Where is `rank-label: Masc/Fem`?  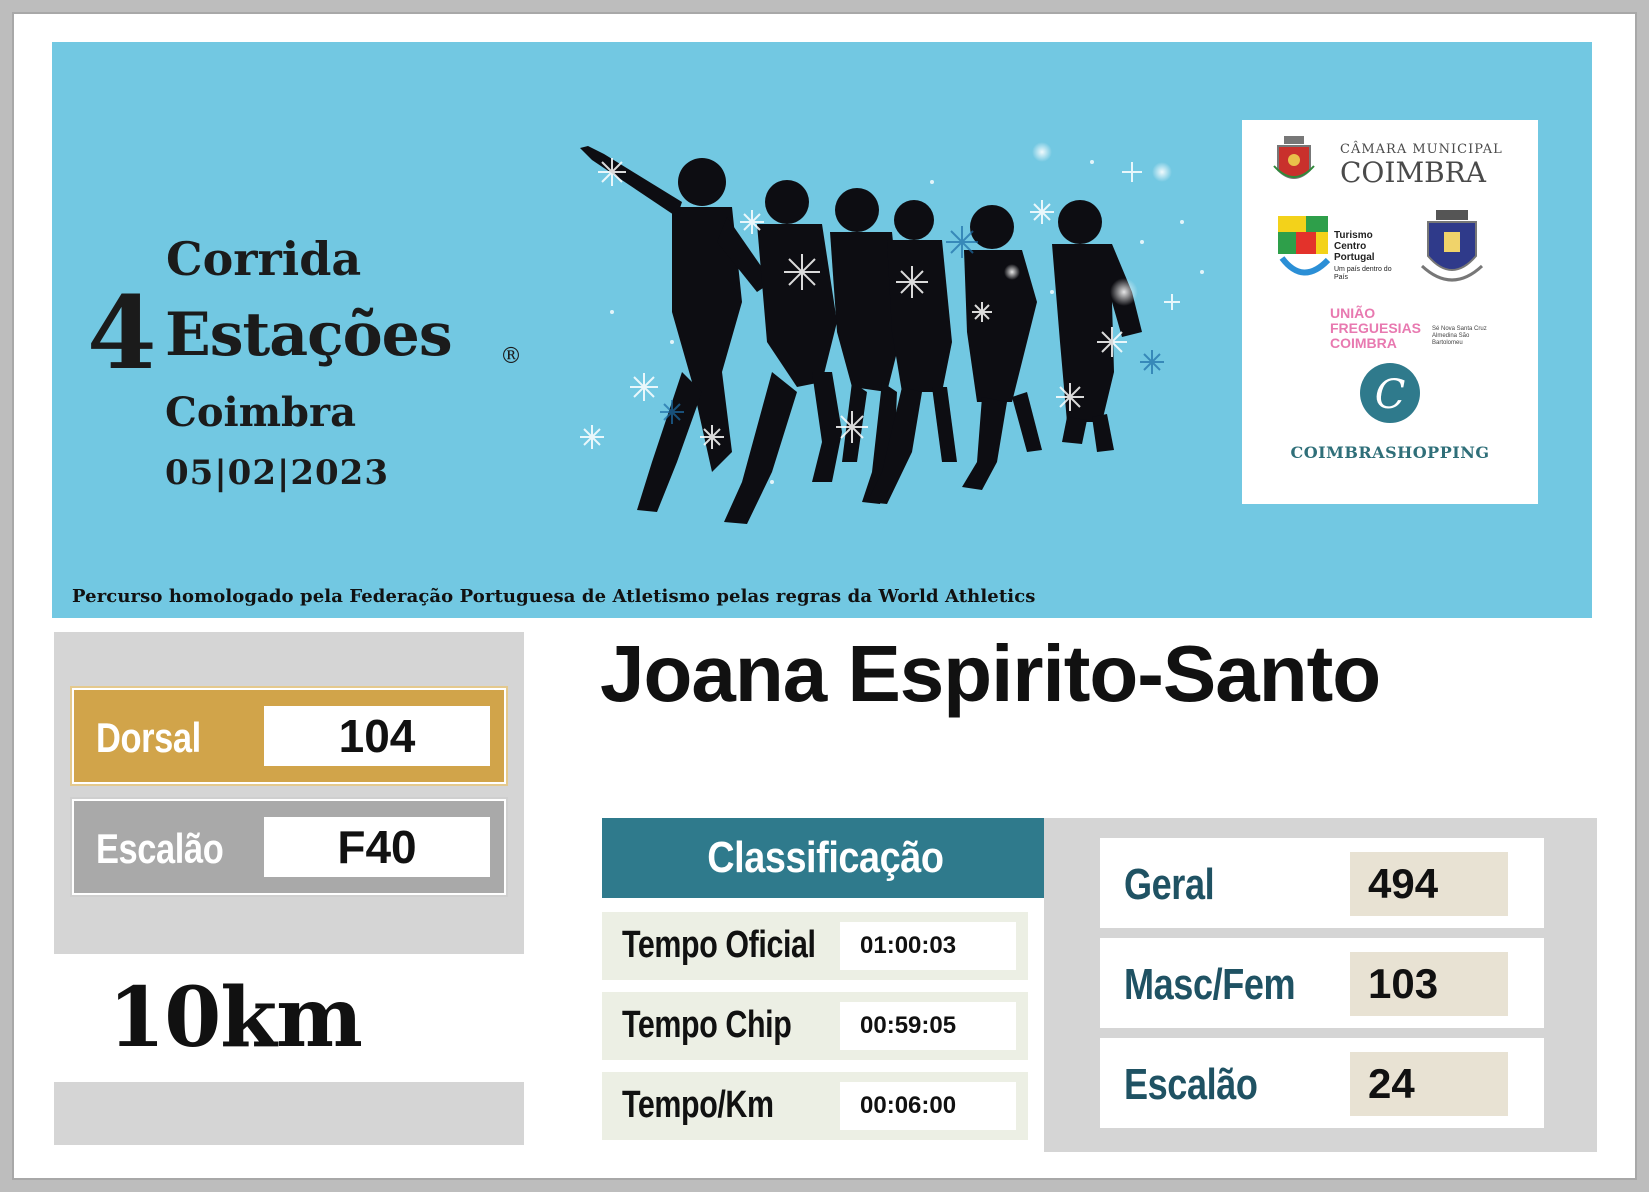
rank-label: Masc/Fem is located at coordinates (1210, 984).